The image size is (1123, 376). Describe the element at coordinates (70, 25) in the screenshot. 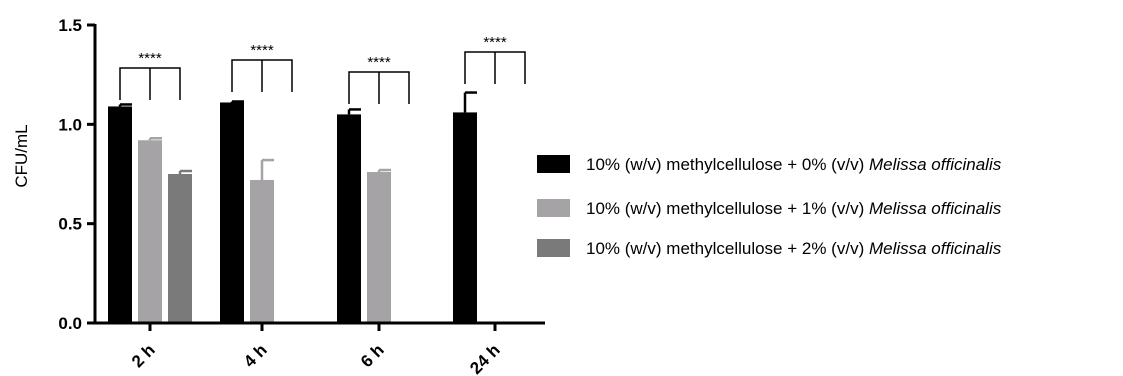

I see `y-tick-label: 1.5` at that location.